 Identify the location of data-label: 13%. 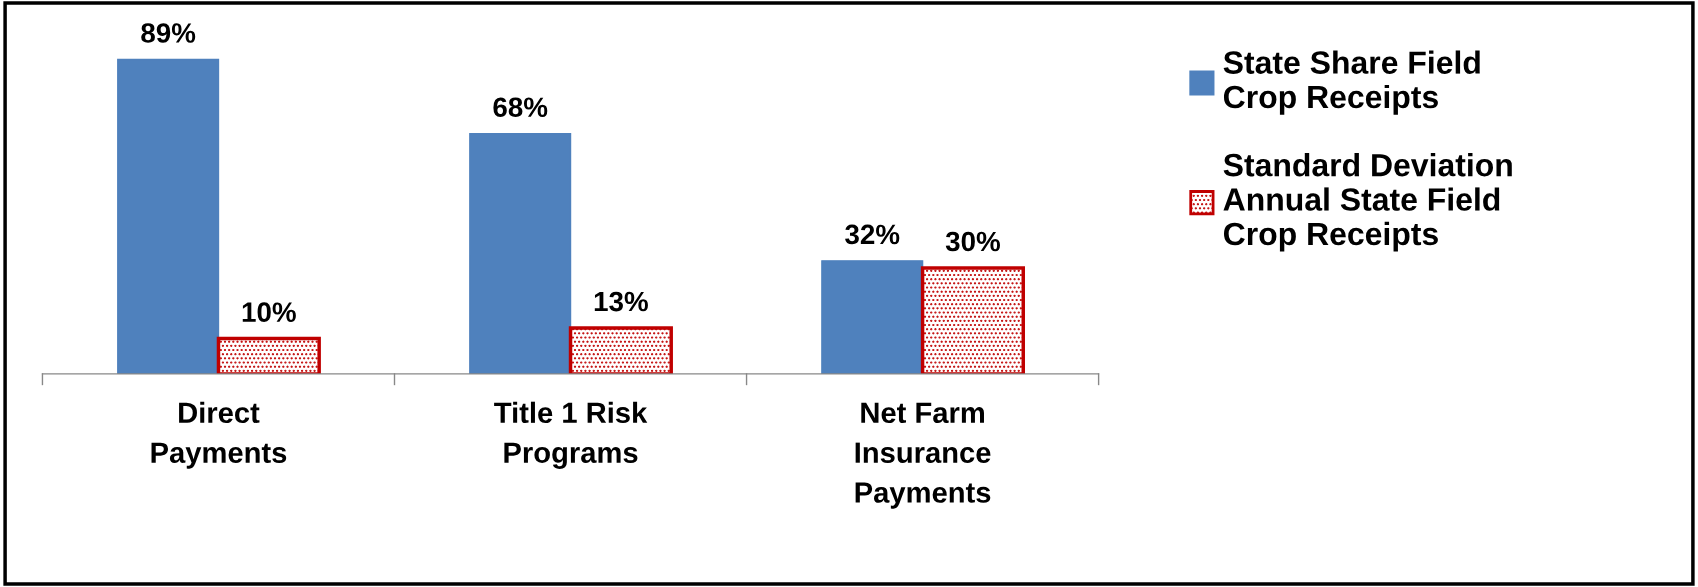
(621, 301).